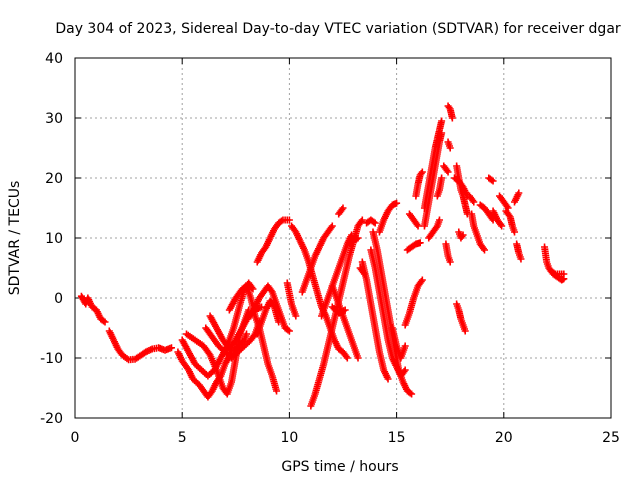 This screenshot has width=640, height=480. I want to click on x-tick-label: 20, so click(504, 438).